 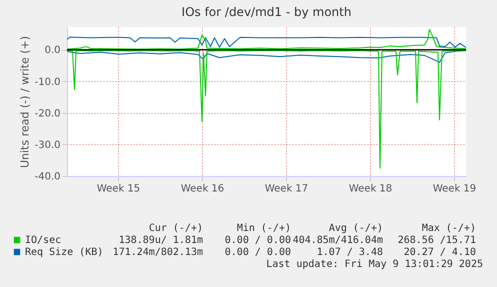 I want to click on legend-label: Req Size (KB), so click(x=64, y=252).